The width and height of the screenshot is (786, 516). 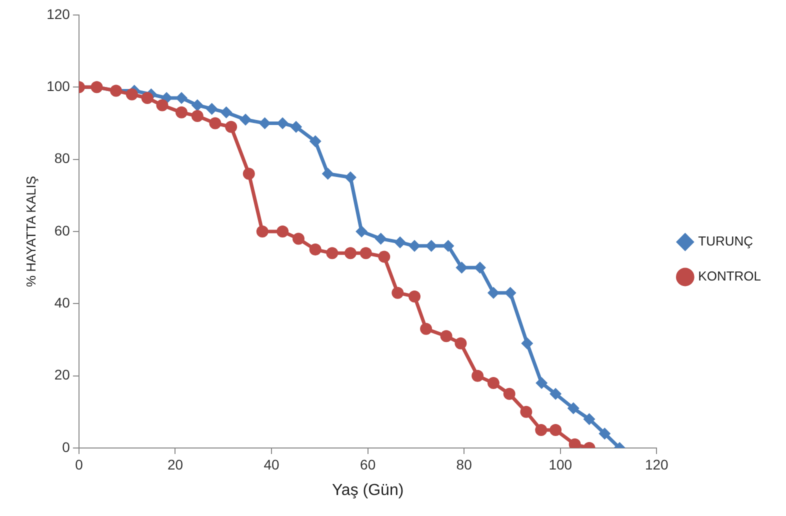 I want to click on x-tick-label: 20, so click(x=175, y=464).